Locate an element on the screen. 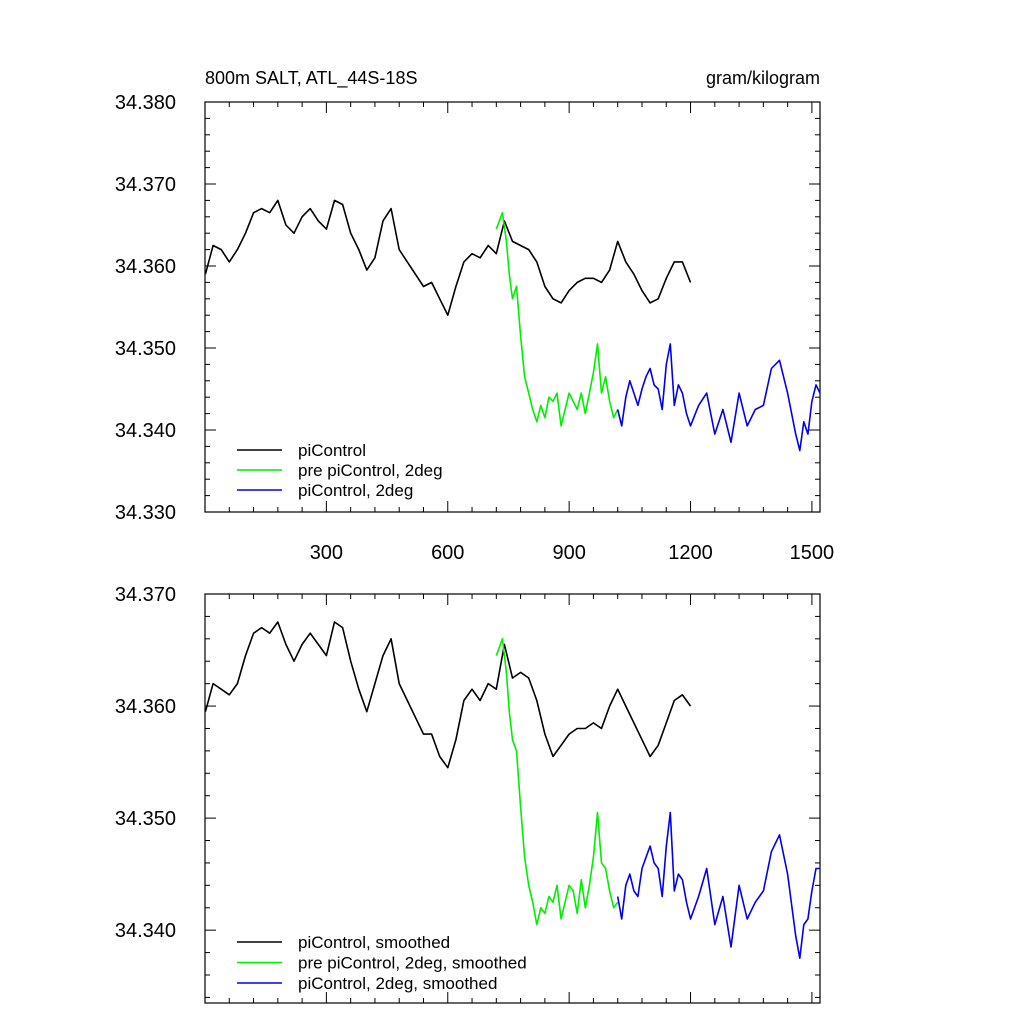 This screenshot has width=1024, height=1024. legend-label: piControl, 2deg is located at coordinates (355, 490).